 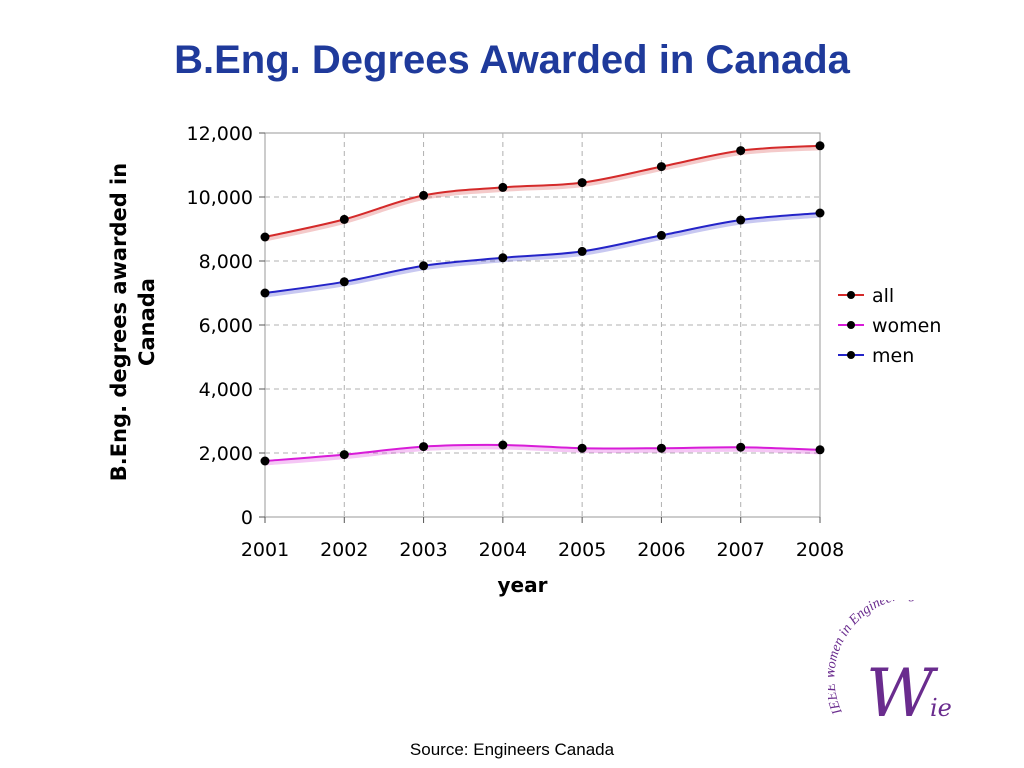 I want to click on legend-item-women: women, so click(x=889, y=326).